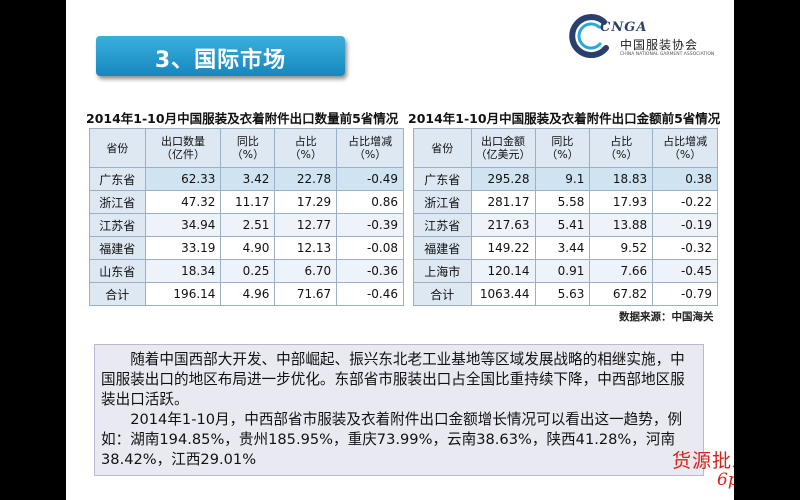 This screenshot has width=800, height=500. Describe the element at coordinates (306, 179) in the screenshot. I see `value-cell: 22.78` at that location.